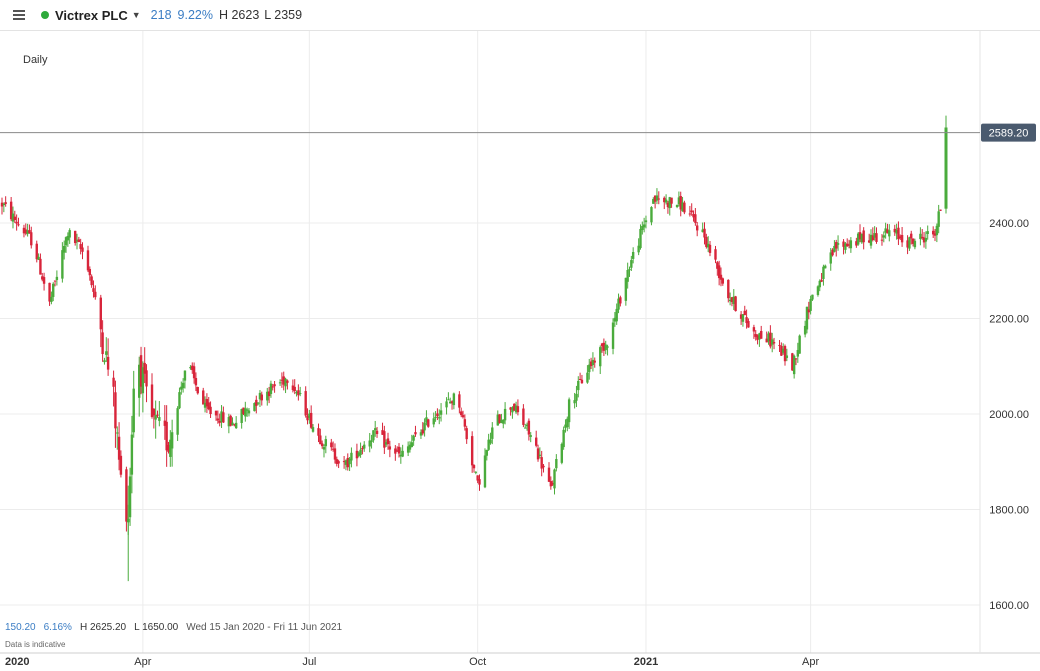 This screenshot has height=671, width=1040. Describe the element at coordinates (45, 15) in the screenshot. I see `market-status-icon` at that location.